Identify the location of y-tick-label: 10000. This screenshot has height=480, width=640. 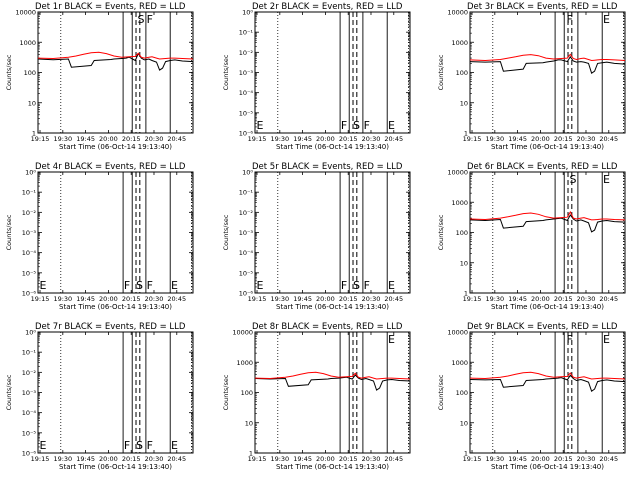
(25, 13).